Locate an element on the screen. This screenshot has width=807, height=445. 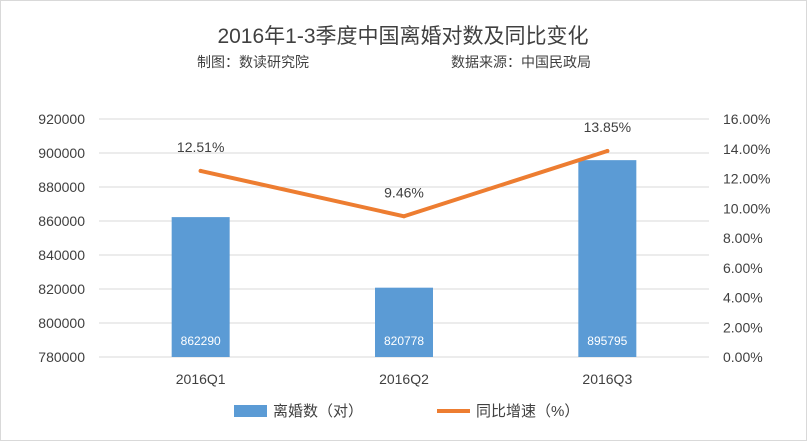
y-right-tick-label: 12.00% is located at coordinates (746, 179).